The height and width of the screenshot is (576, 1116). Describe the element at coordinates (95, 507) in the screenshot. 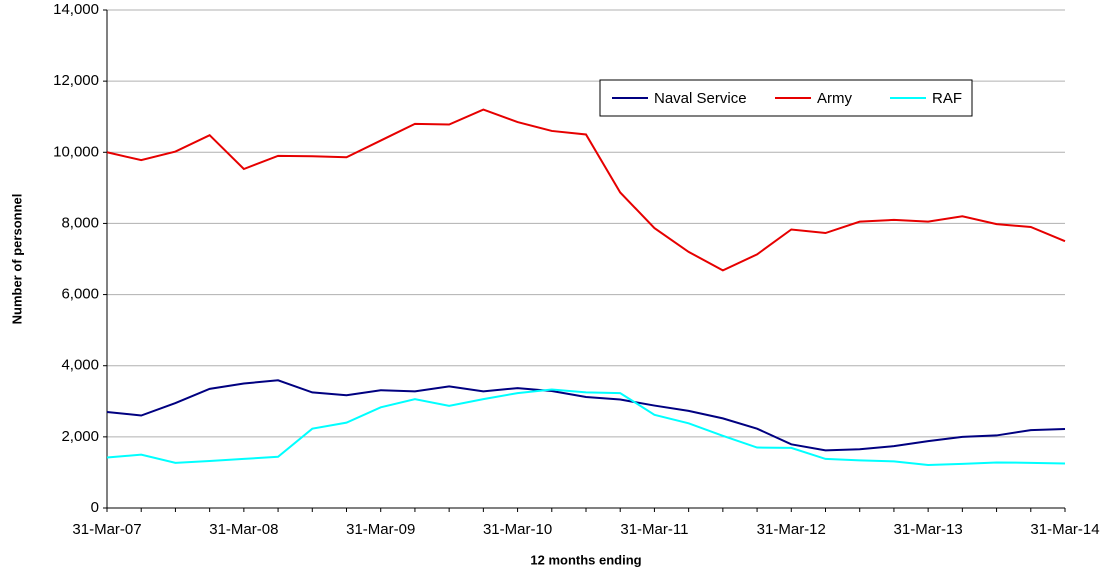

I see `y-tick-label: 0` at that location.